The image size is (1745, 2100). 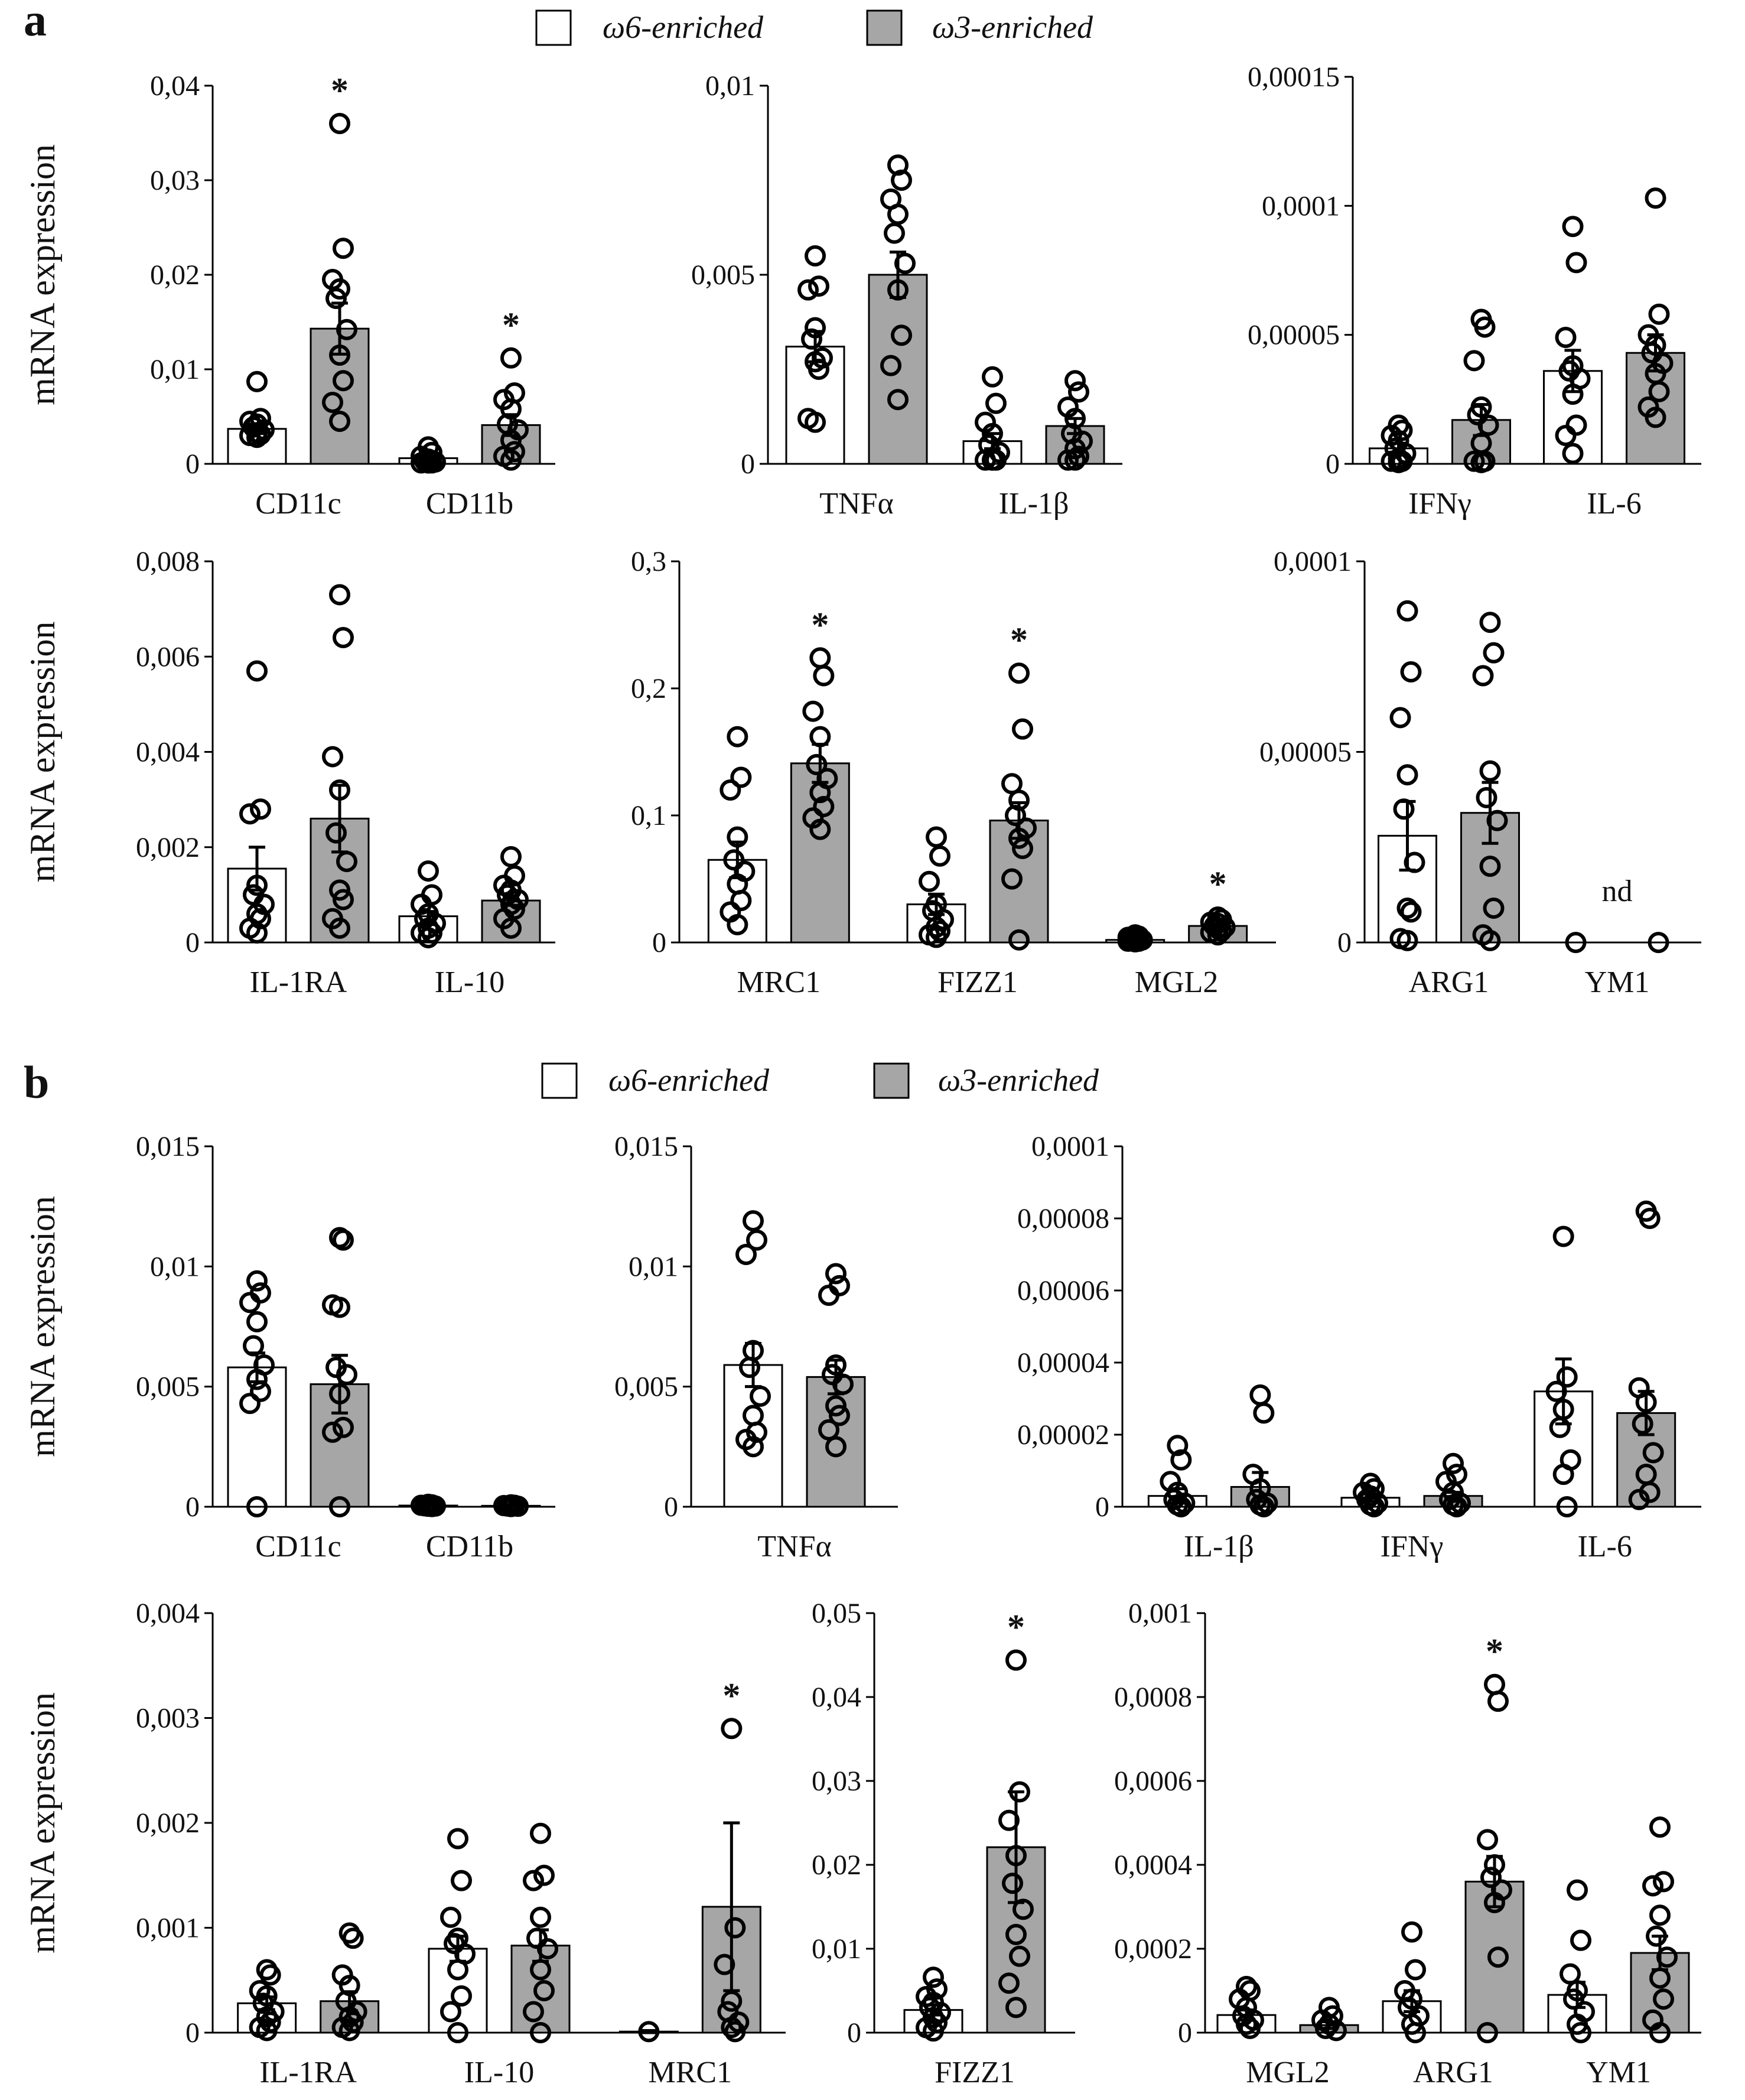 I want to click on y-tick-label: 0,00002, so click(x=1063, y=1435).